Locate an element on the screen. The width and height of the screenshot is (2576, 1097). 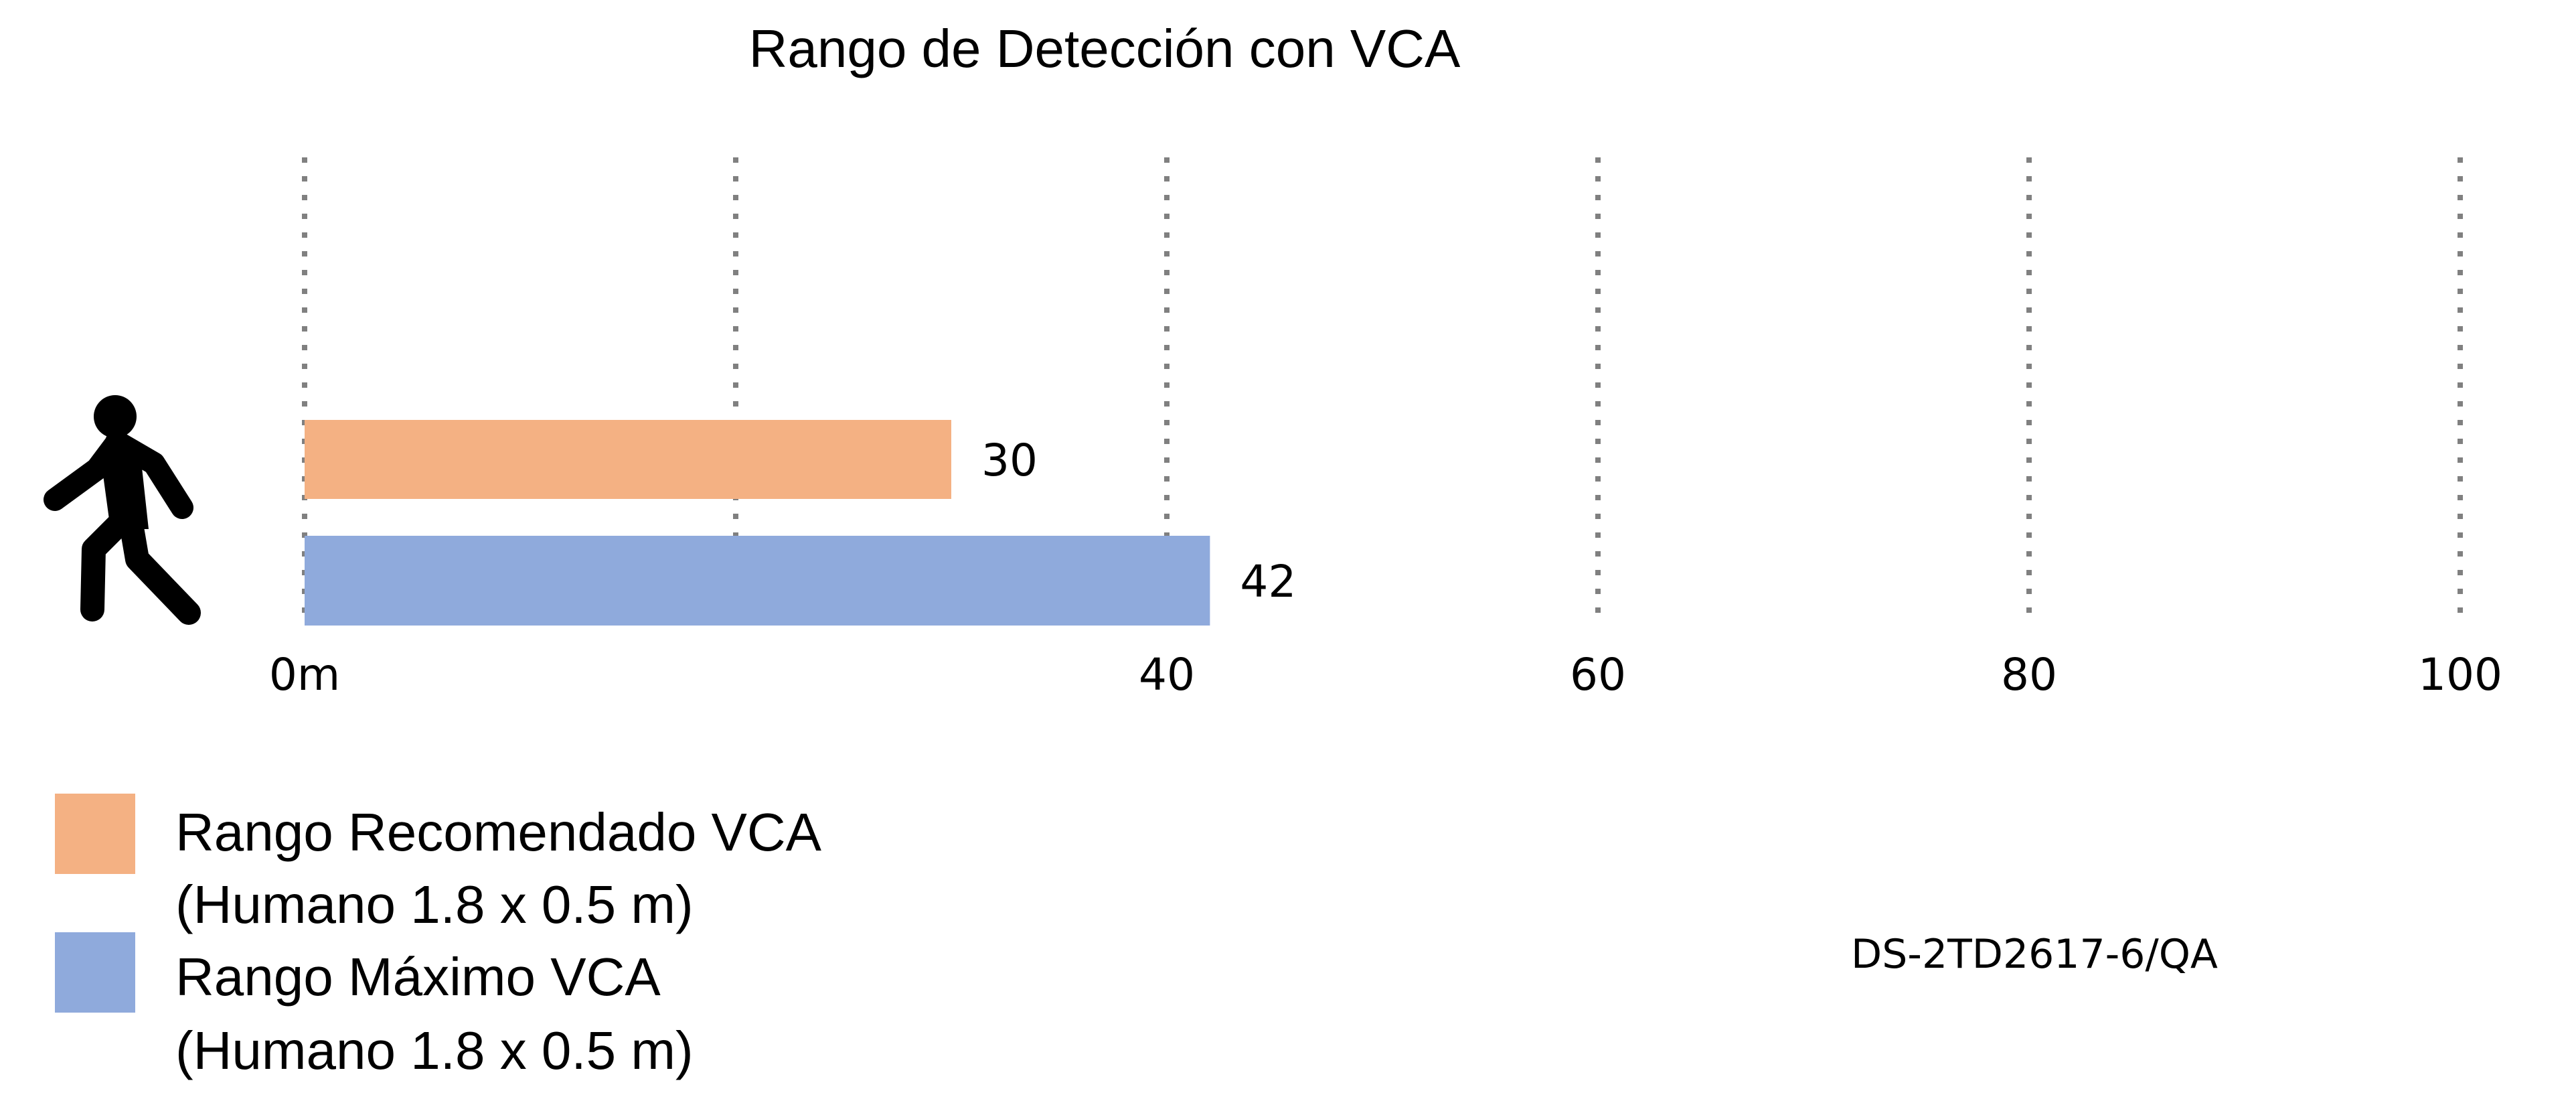
bar-value-label-recommended: 30 is located at coordinates (1010, 460).